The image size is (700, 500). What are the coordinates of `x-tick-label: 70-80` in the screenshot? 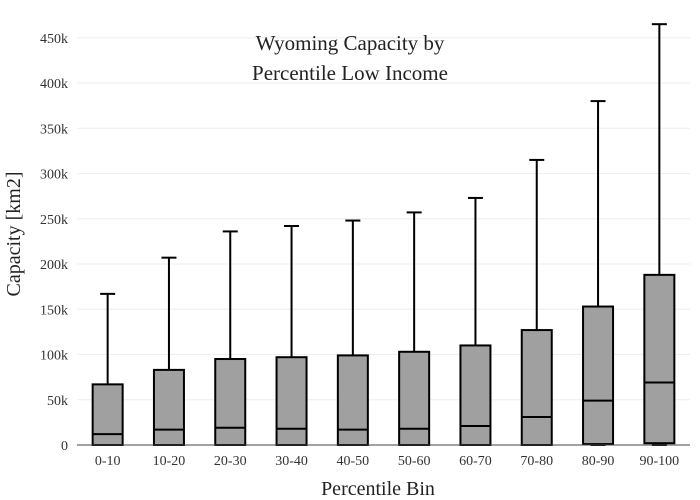 It's located at (536, 461).